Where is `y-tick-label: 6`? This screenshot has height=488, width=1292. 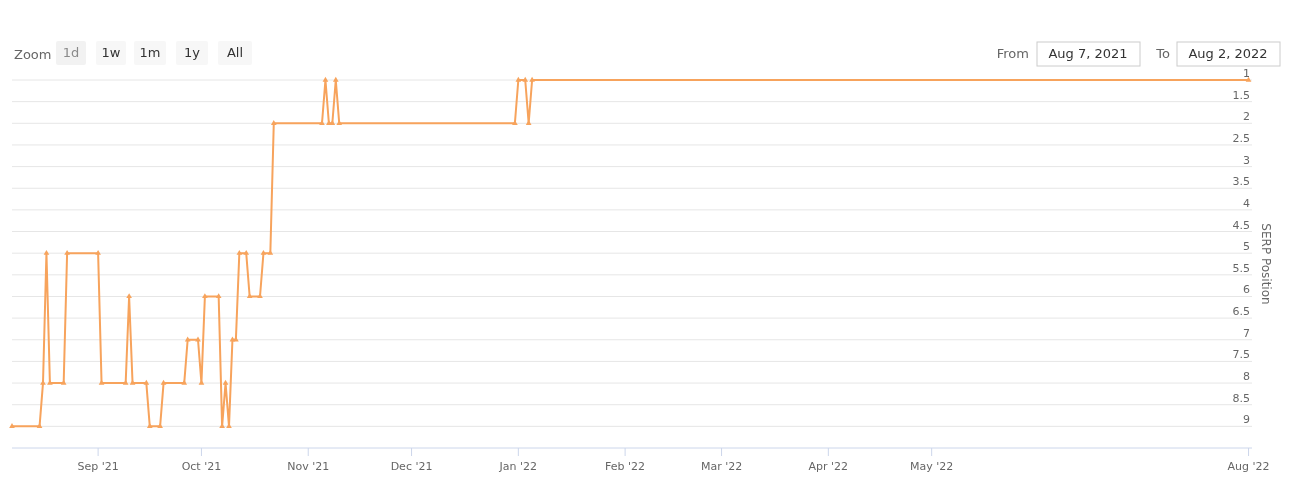
y-tick-label: 6 is located at coordinates (1246, 290).